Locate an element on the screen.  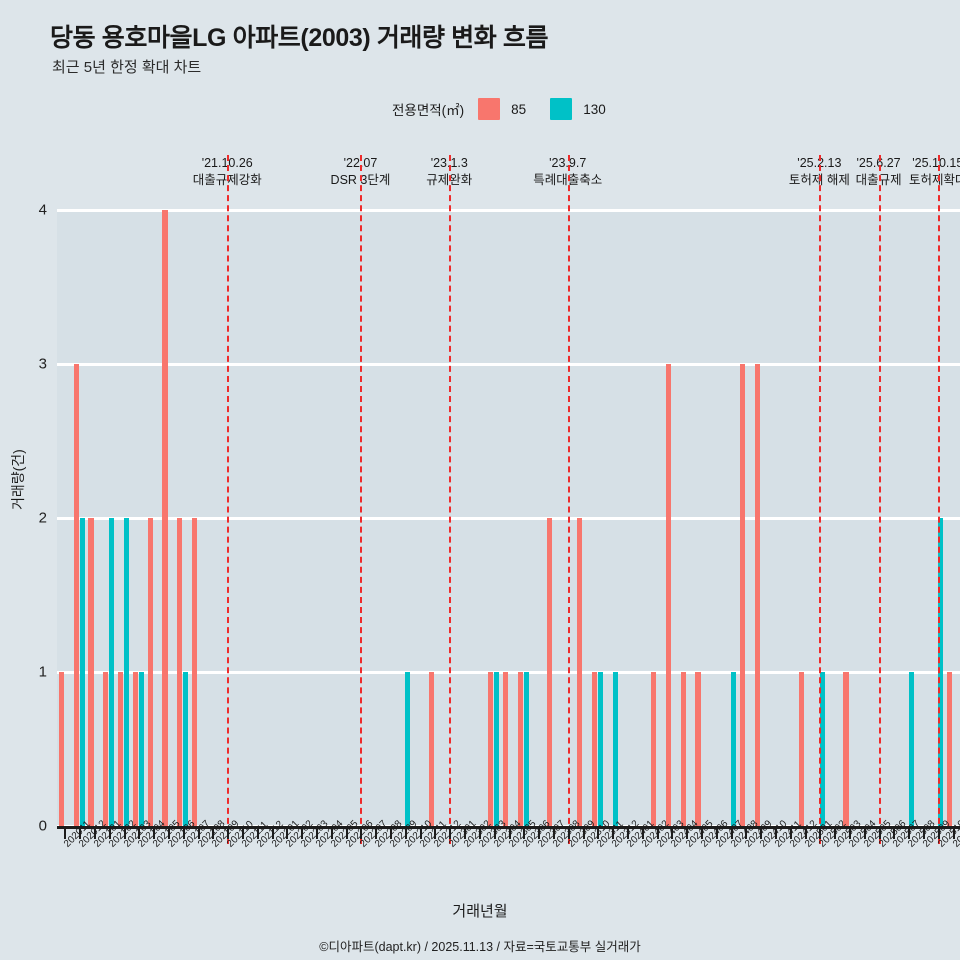
legend-item-130: 130 is located at coordinates (578, 109).